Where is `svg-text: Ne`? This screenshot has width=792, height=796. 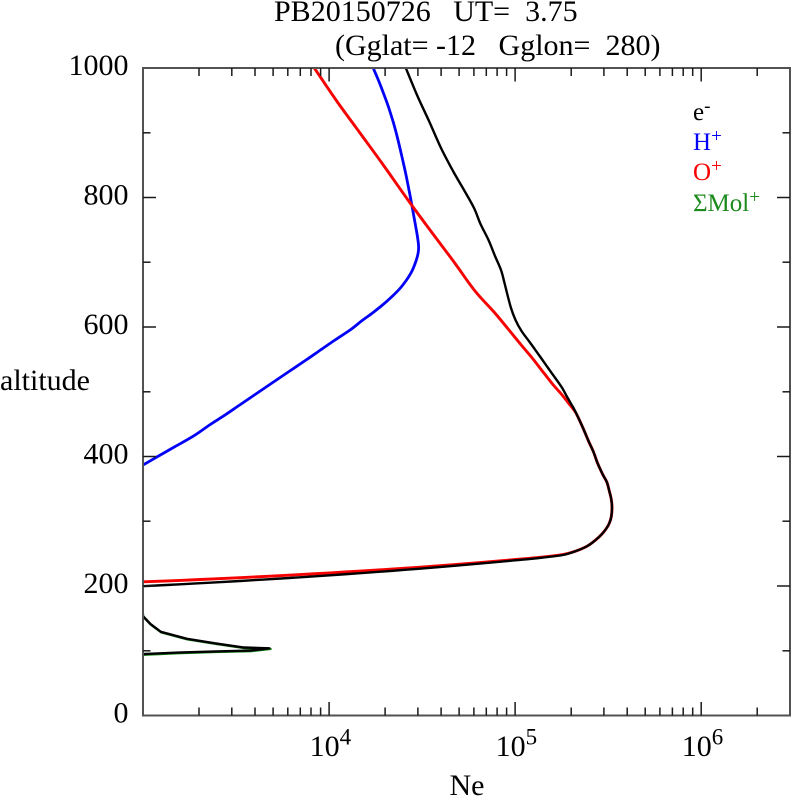
svg-text: Ne is located at coordinates (467, 782).